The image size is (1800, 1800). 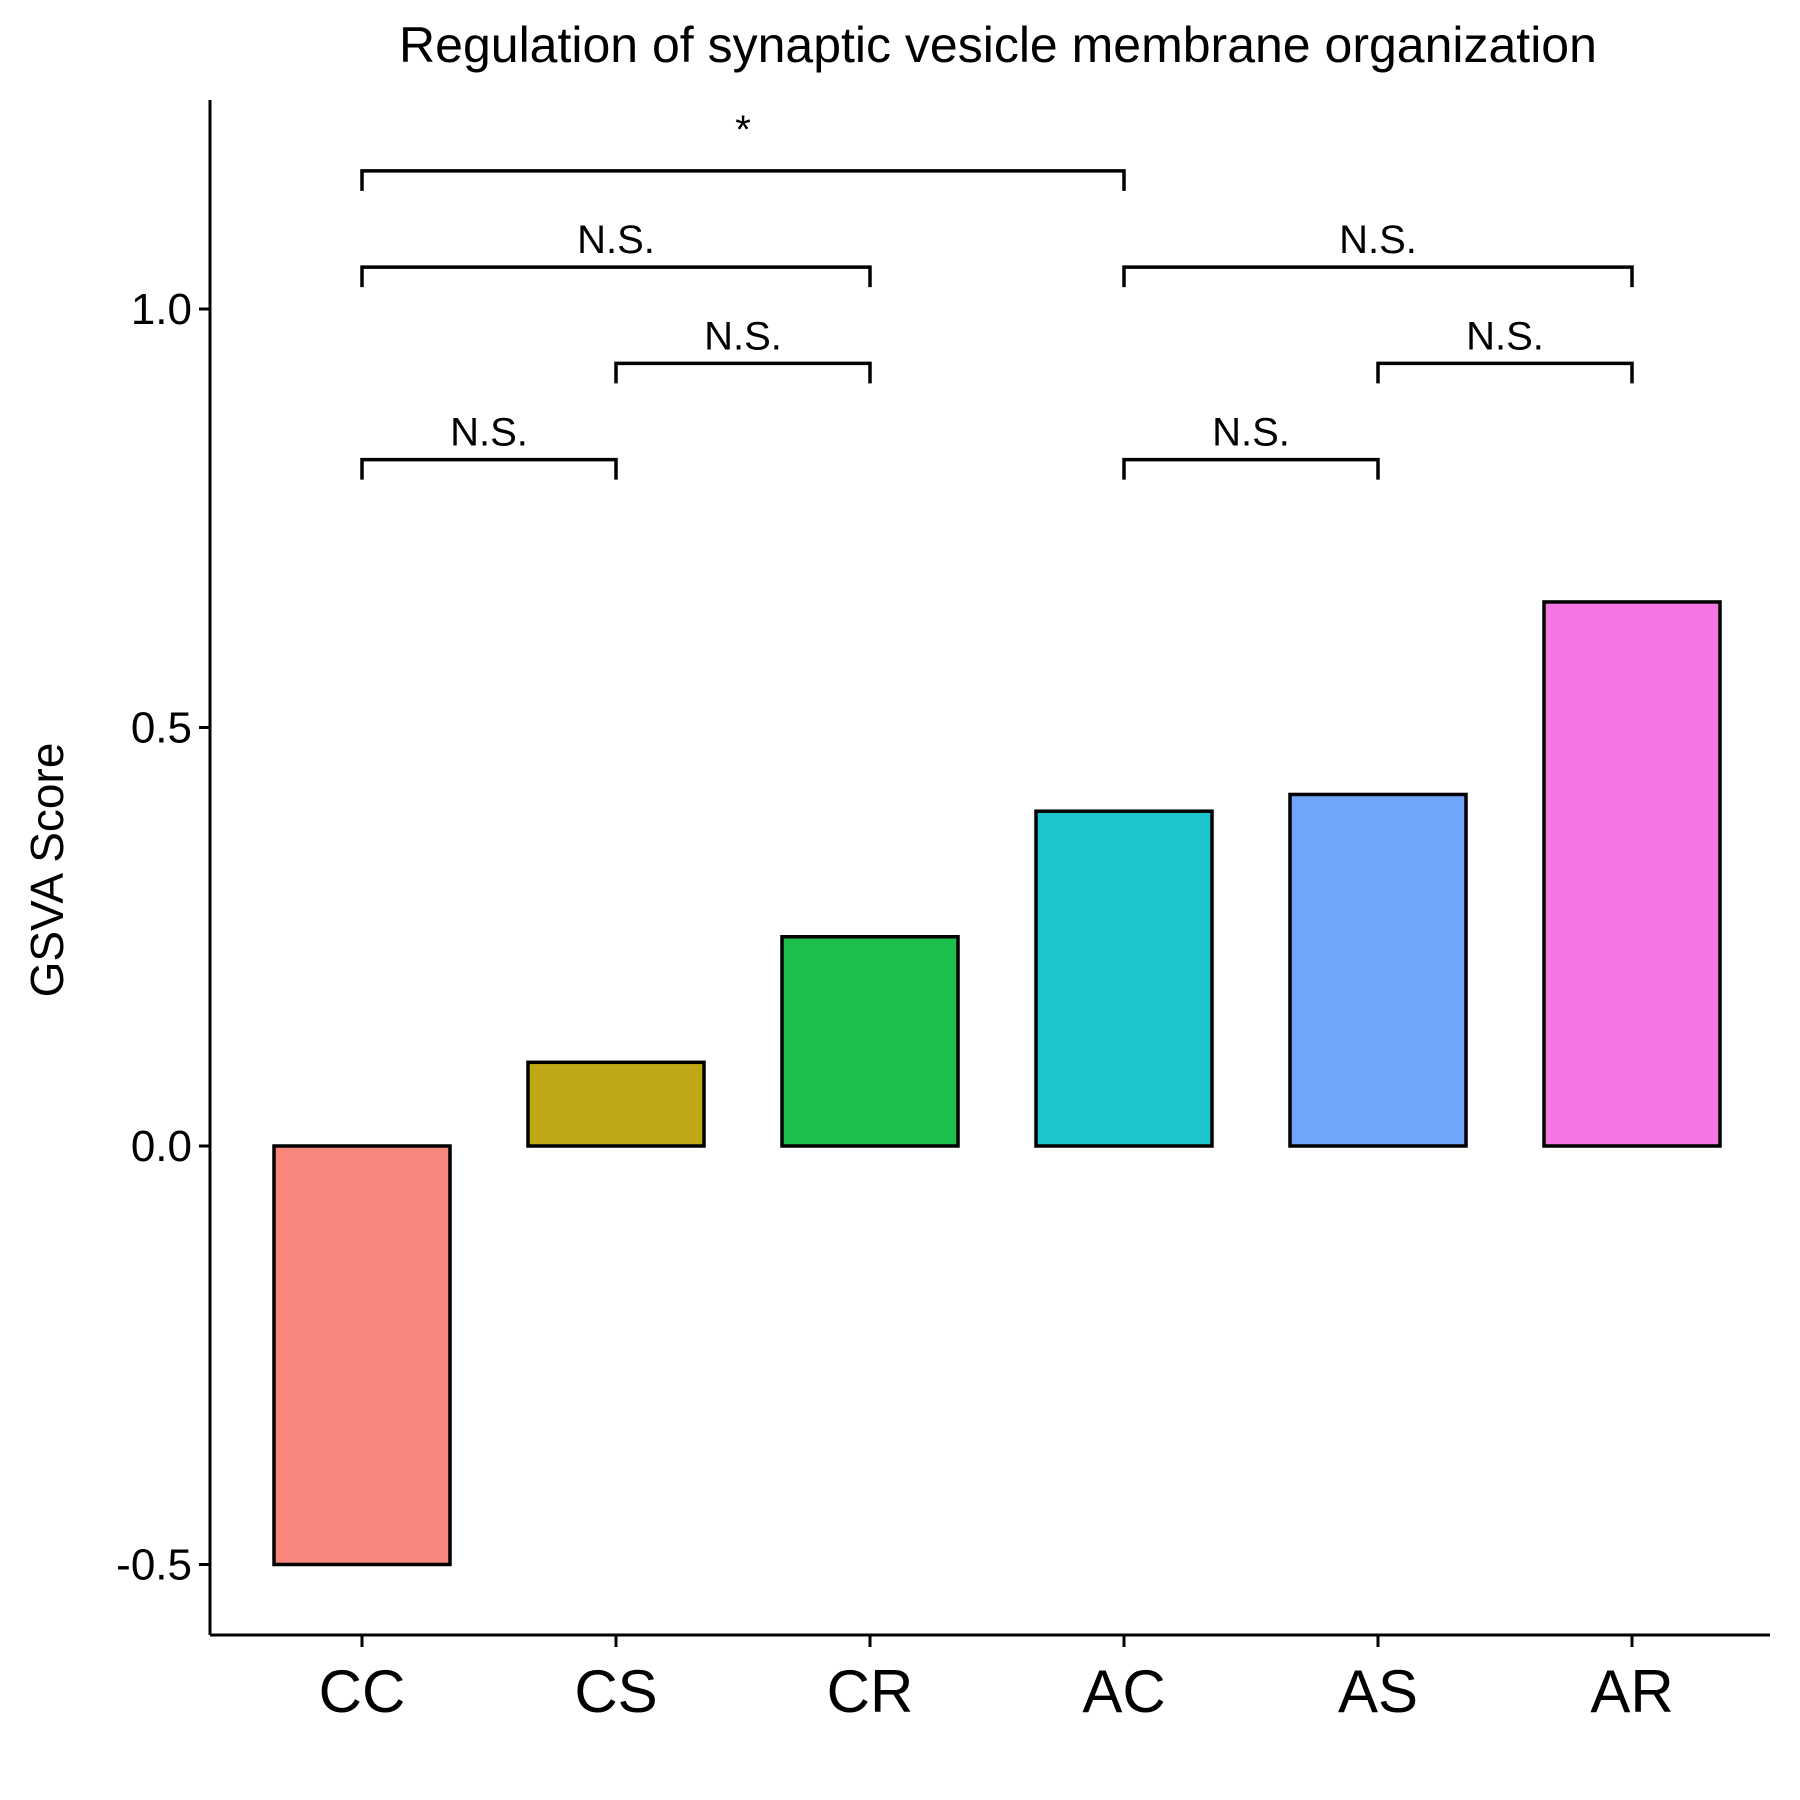 What do you see at coordinates (996, 1680) in the screenshot?
I see `x-ticks: CC CS CR AC AS AR` at bounding box center [996, 1680].